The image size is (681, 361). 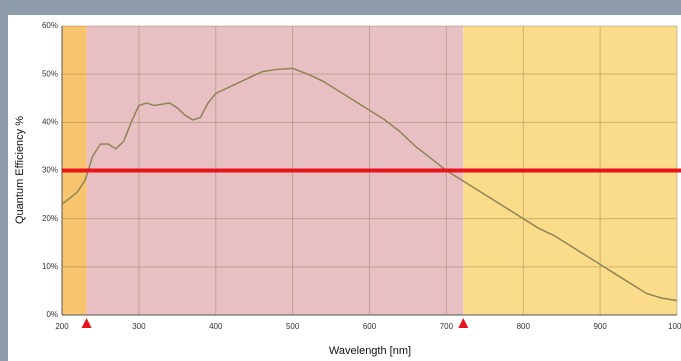 What do you see at coordinates (50, 25) in the screenshot?
I see `y-tick-label: 60%` at bounding box center [50, 25].